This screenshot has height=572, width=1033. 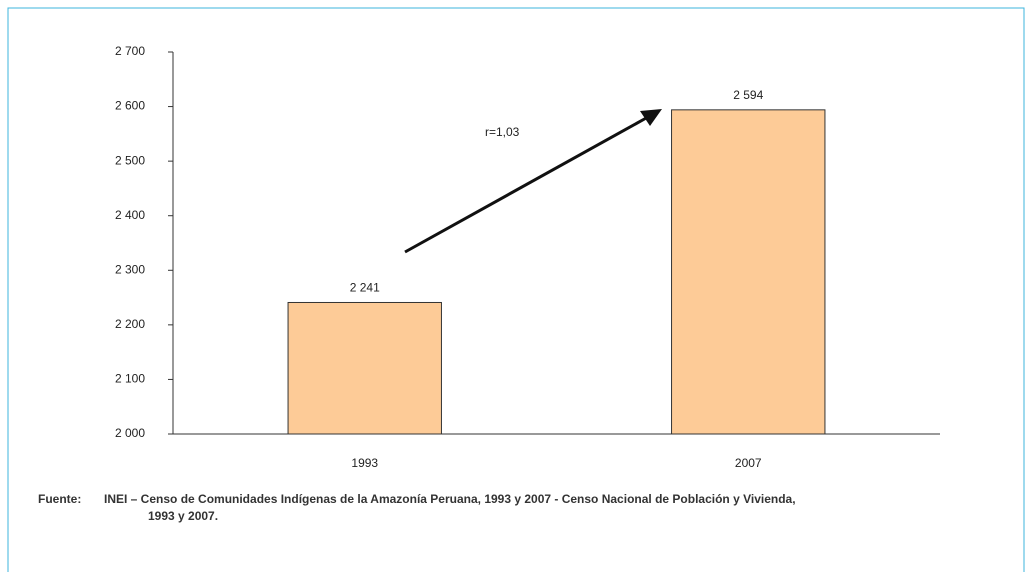 What do you see at coordinates (130, 106) in the screenshot?
I see `y-tick-label: 2 600` at bounding box center [130, 106].